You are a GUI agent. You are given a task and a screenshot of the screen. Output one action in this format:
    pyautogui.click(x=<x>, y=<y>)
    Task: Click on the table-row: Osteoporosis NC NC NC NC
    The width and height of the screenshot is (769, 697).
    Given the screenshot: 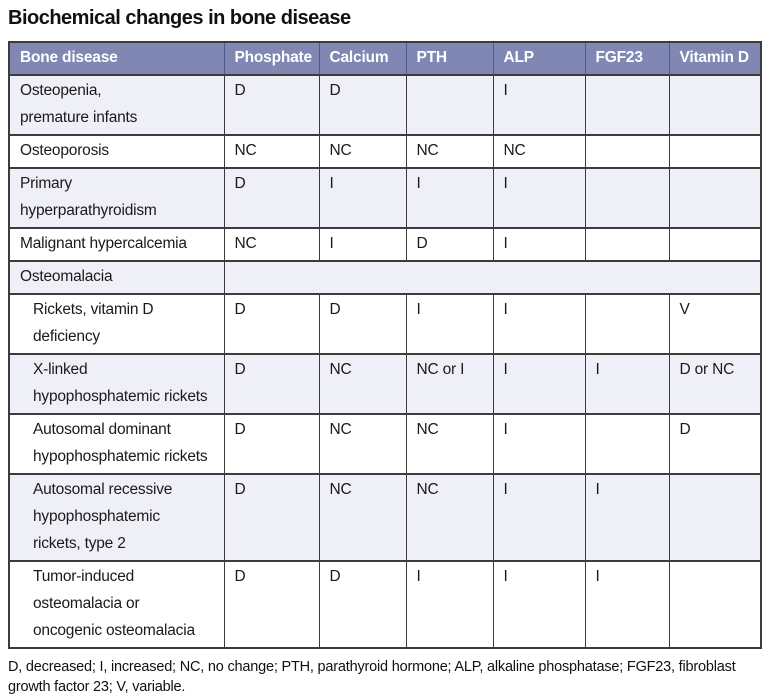 What is the action you would take?
    pyautogui.click(x=385, y=151)
    